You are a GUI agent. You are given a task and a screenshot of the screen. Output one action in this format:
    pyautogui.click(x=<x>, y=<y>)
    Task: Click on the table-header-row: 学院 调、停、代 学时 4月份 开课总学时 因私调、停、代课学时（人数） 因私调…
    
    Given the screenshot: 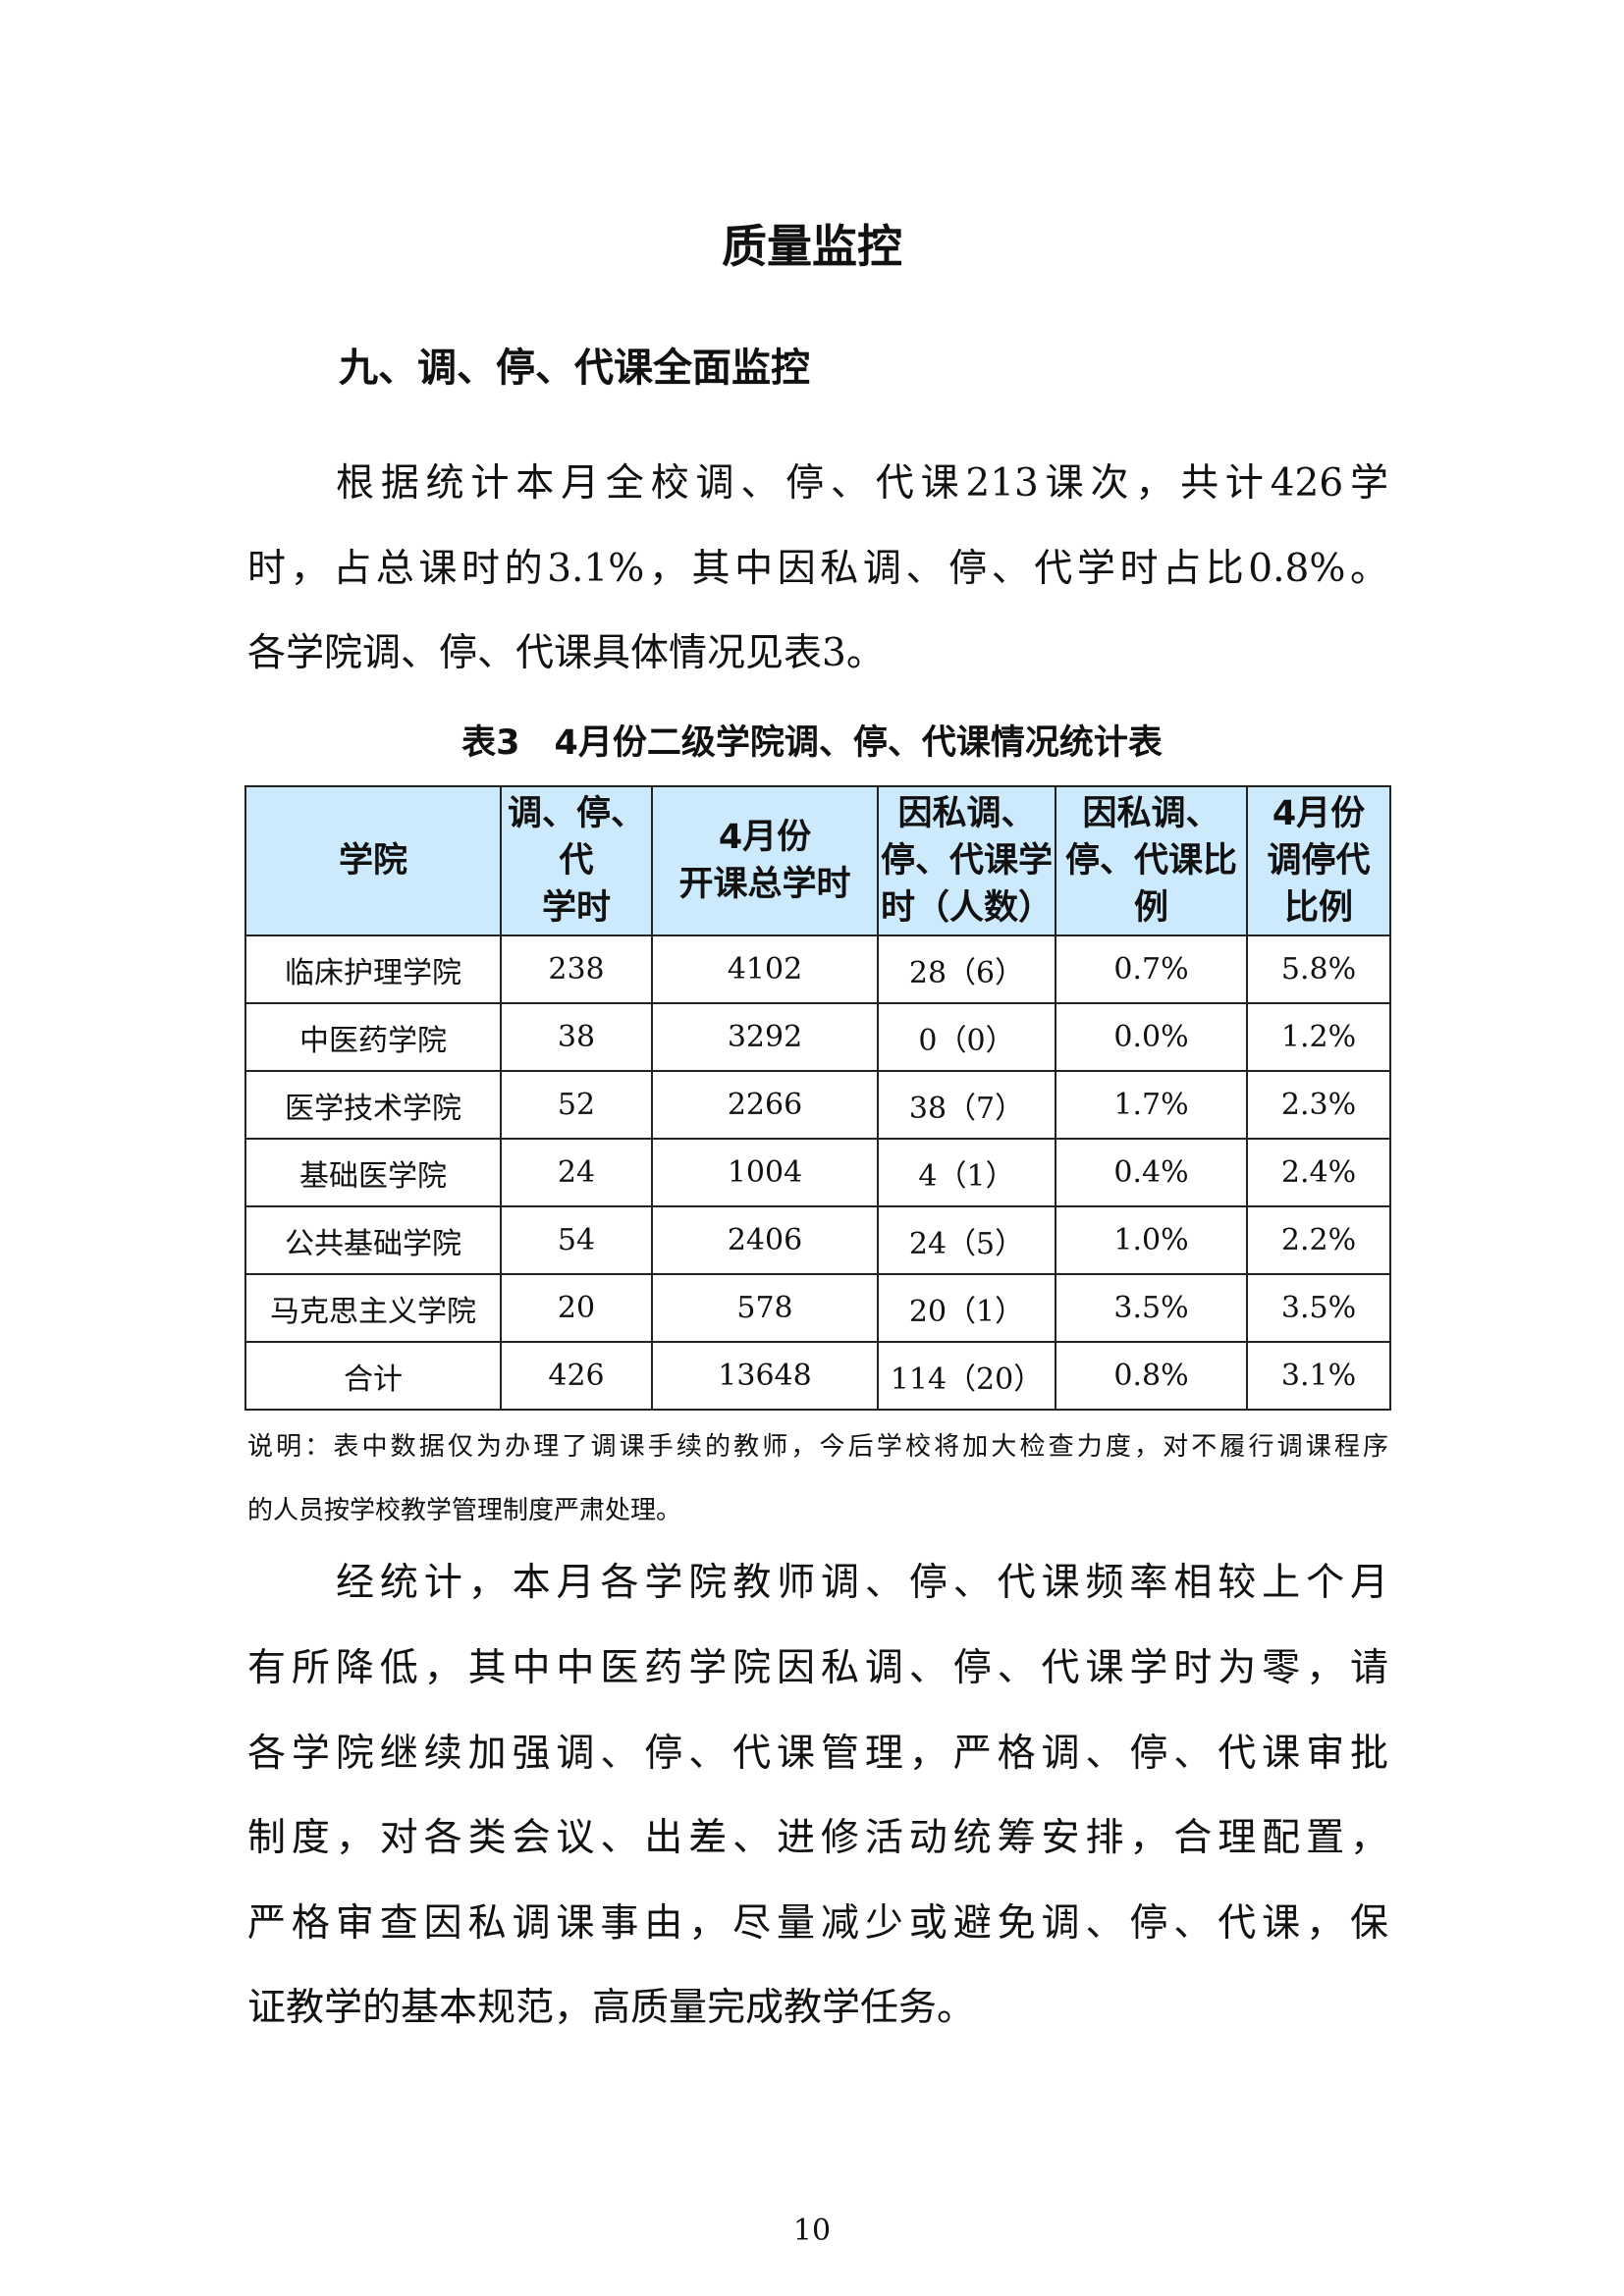 What is the action you would take?
    pyautogui.click(x=817, y=861)
    